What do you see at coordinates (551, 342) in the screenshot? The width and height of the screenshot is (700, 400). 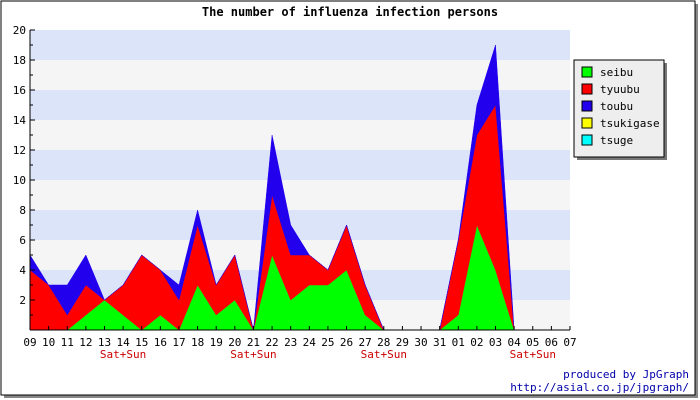 I see `x-tick-label: 06` at bounding box center [551, 342].